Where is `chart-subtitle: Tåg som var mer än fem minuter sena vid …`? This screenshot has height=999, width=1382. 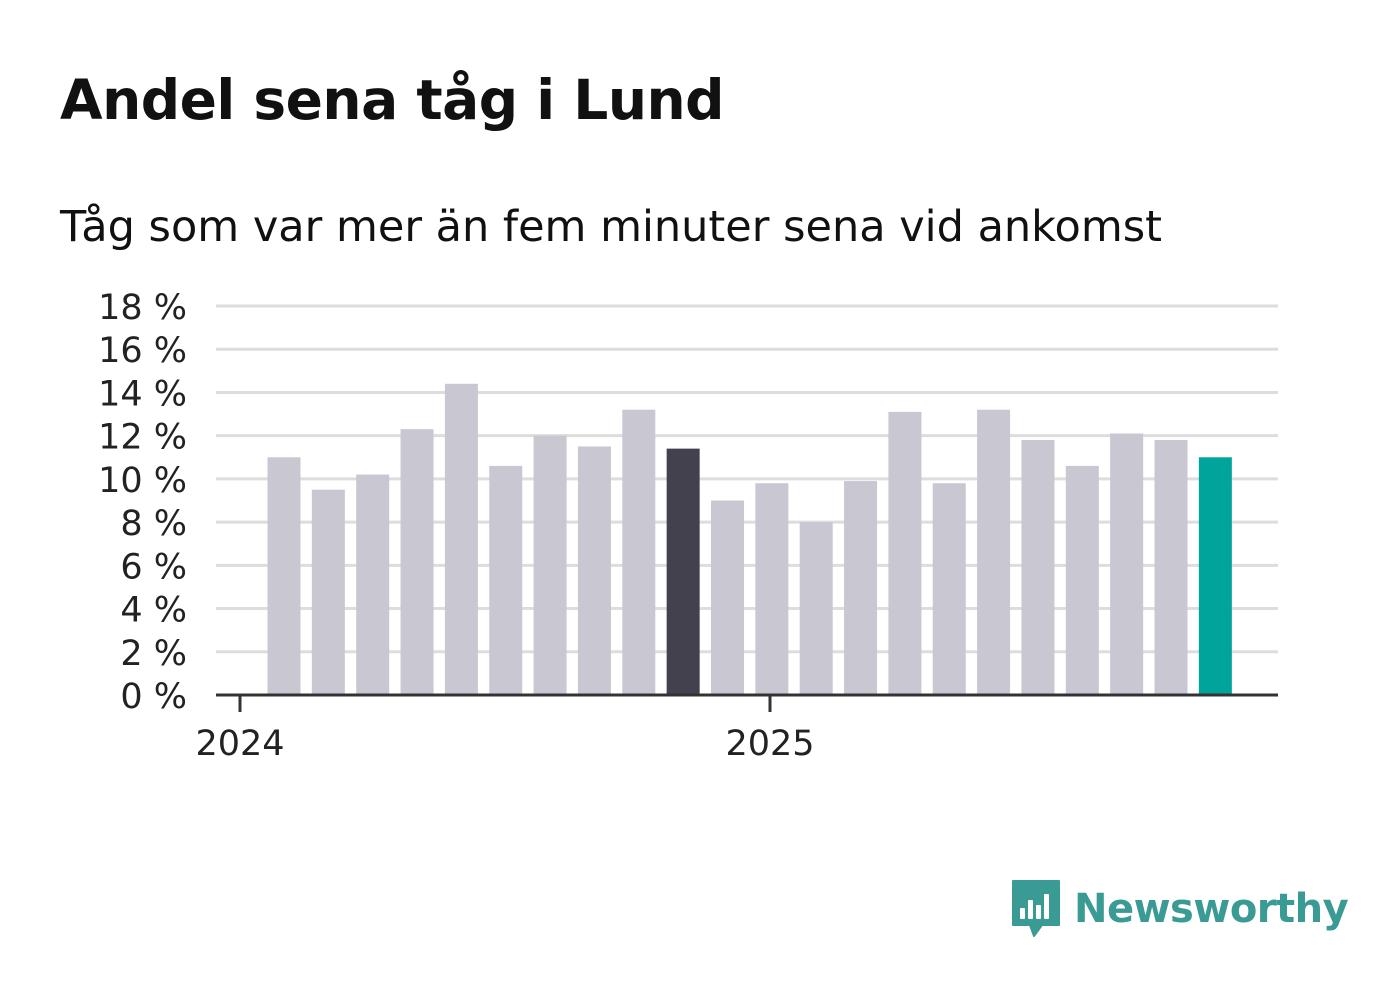
chart-subtitle: Tåg som var mer än fem minuter sena vid … is located at coordinates (611, 227).